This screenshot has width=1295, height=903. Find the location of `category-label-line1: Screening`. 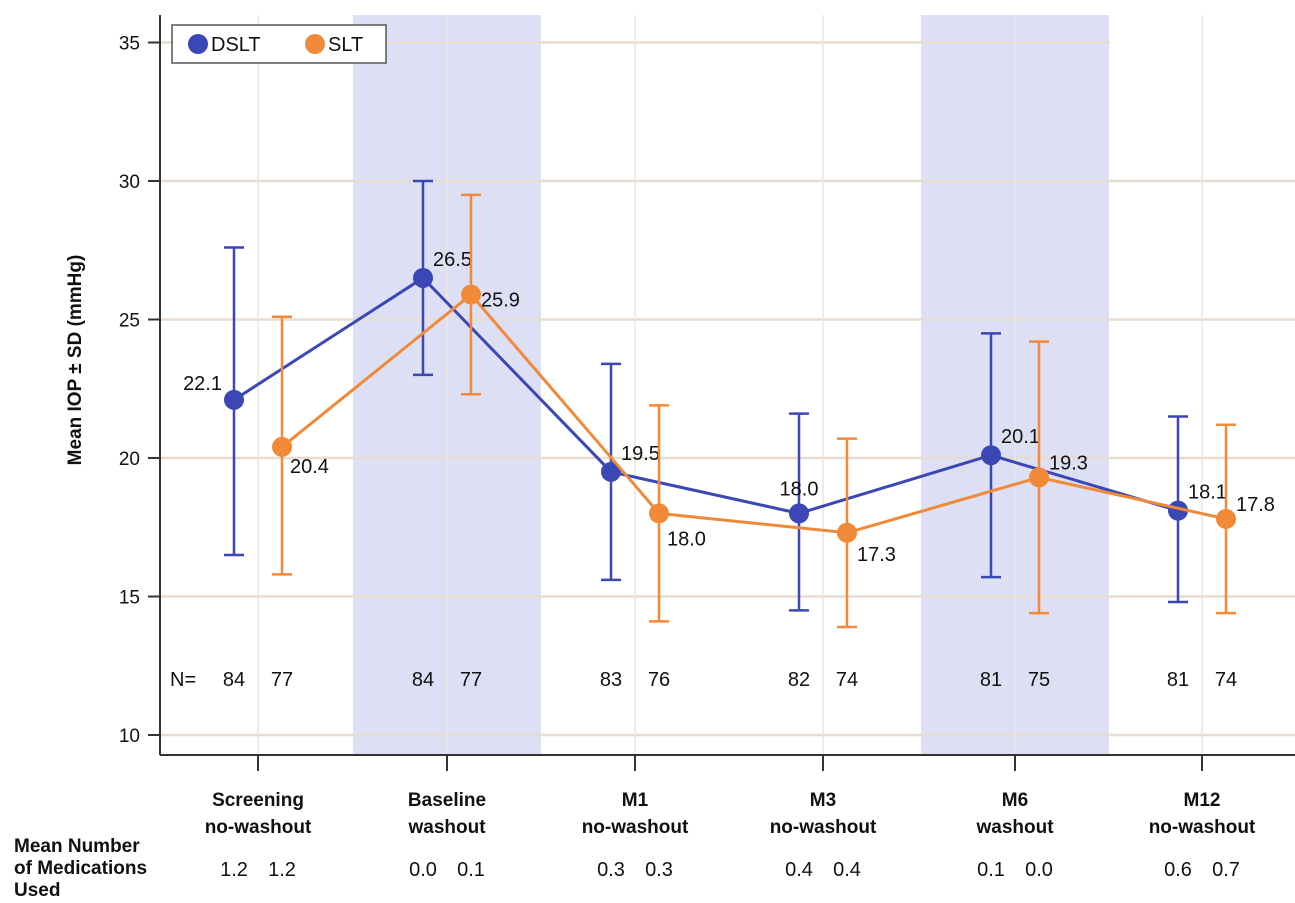

category-label-line1: Screening is located at coordinates (258, 800).